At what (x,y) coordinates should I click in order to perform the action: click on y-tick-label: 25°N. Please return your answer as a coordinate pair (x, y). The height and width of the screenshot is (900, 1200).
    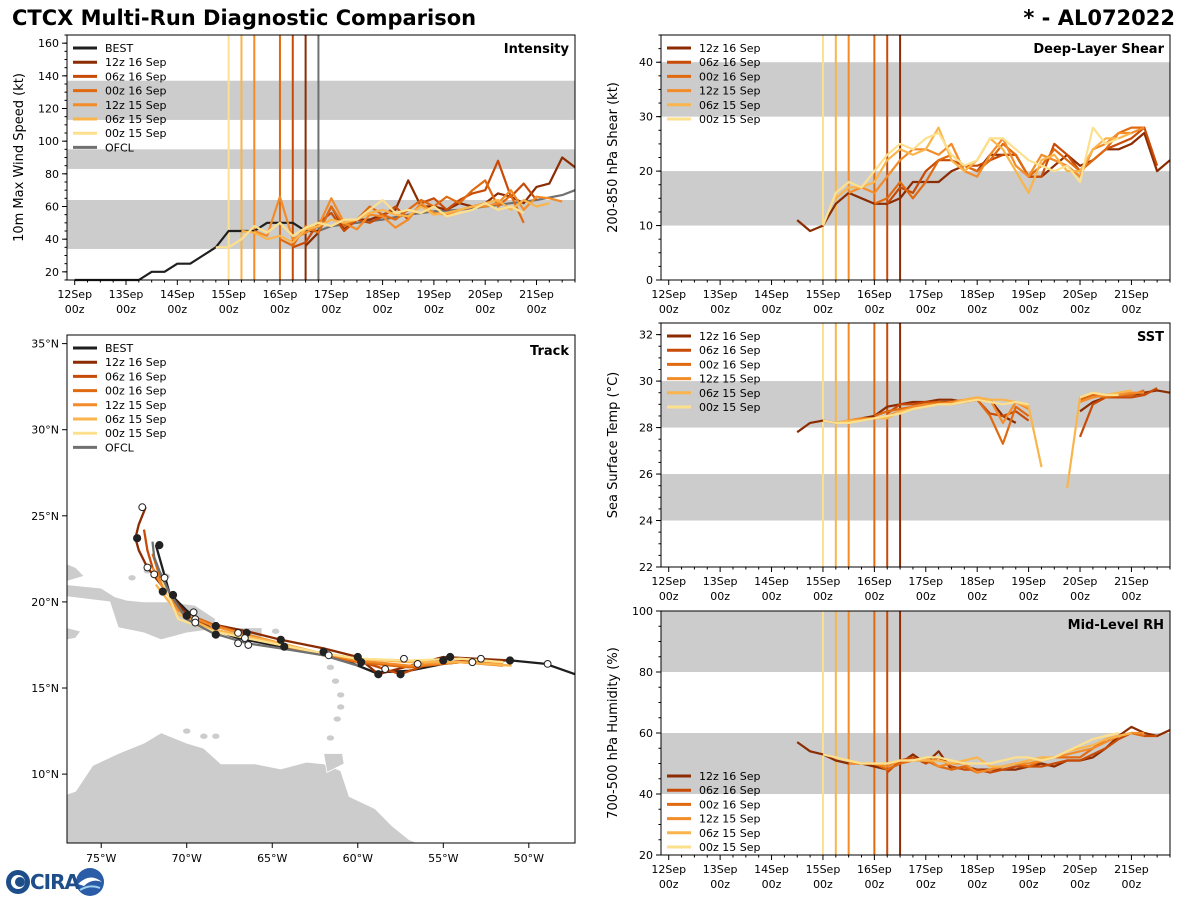
    Looking at the image, I should click on (45, 516).